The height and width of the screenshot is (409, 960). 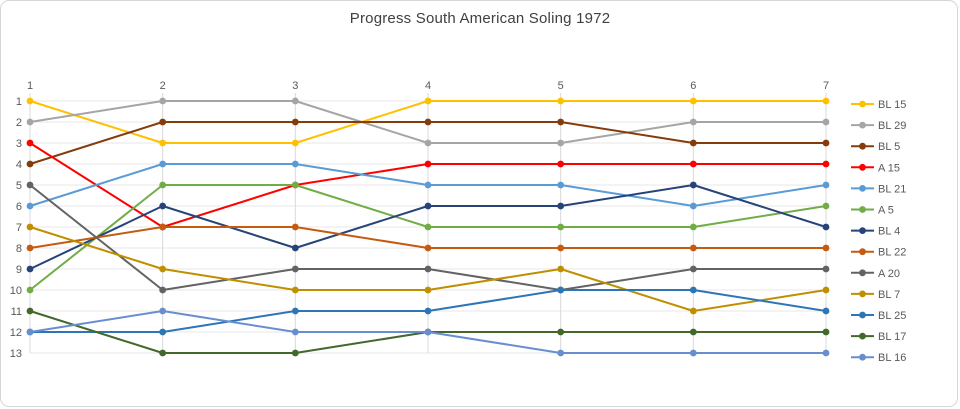 I want to click on legend-label-bl-4: BL 4, so click(x=889, y=232).